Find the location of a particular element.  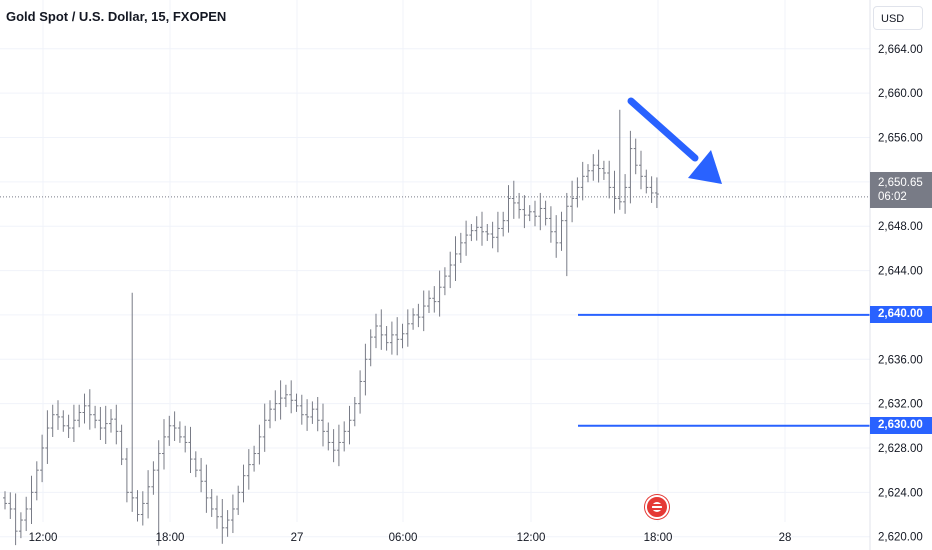

symbol-title: Gold Spot / U.S. Dollar, 15, FXOPEN is located at coordinates (116, 16).